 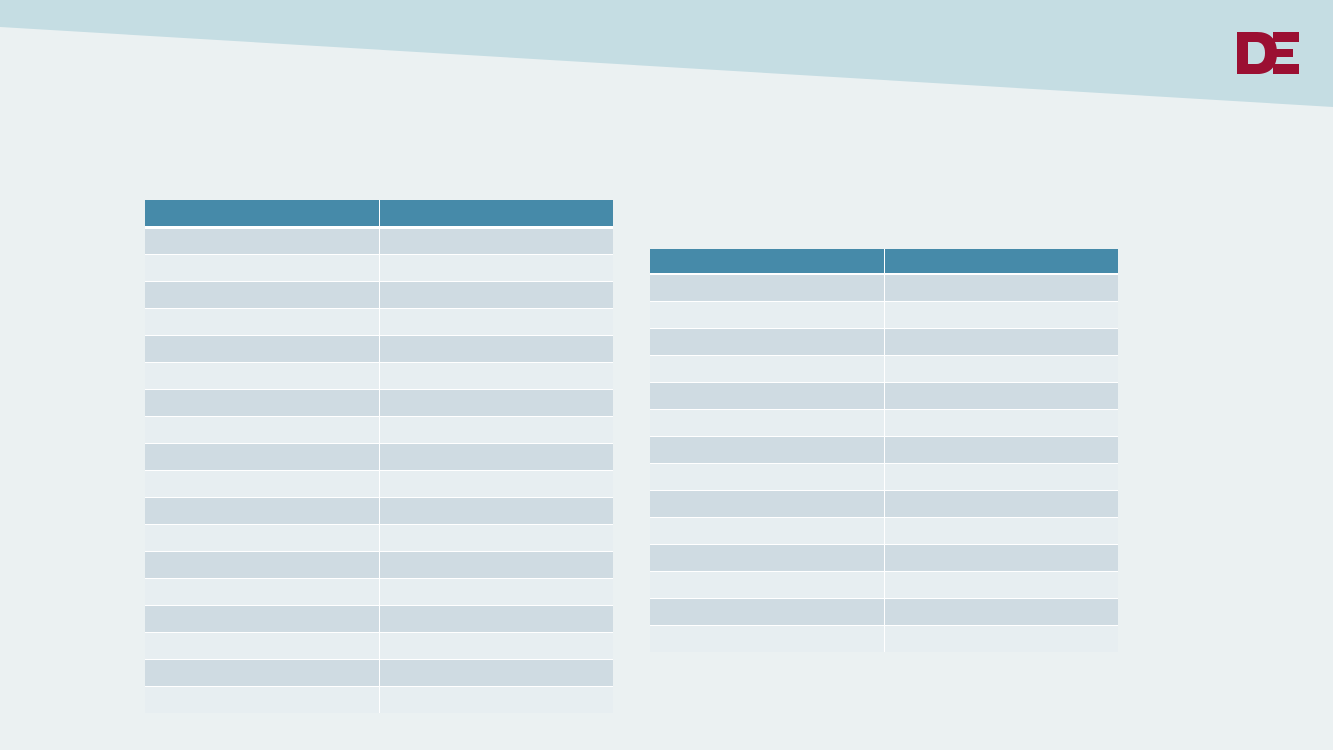 What do you see at coordinates (1286, 37) in the screenshot?
I see `logo-letter-e-top` at bounding box center [1286, 37].